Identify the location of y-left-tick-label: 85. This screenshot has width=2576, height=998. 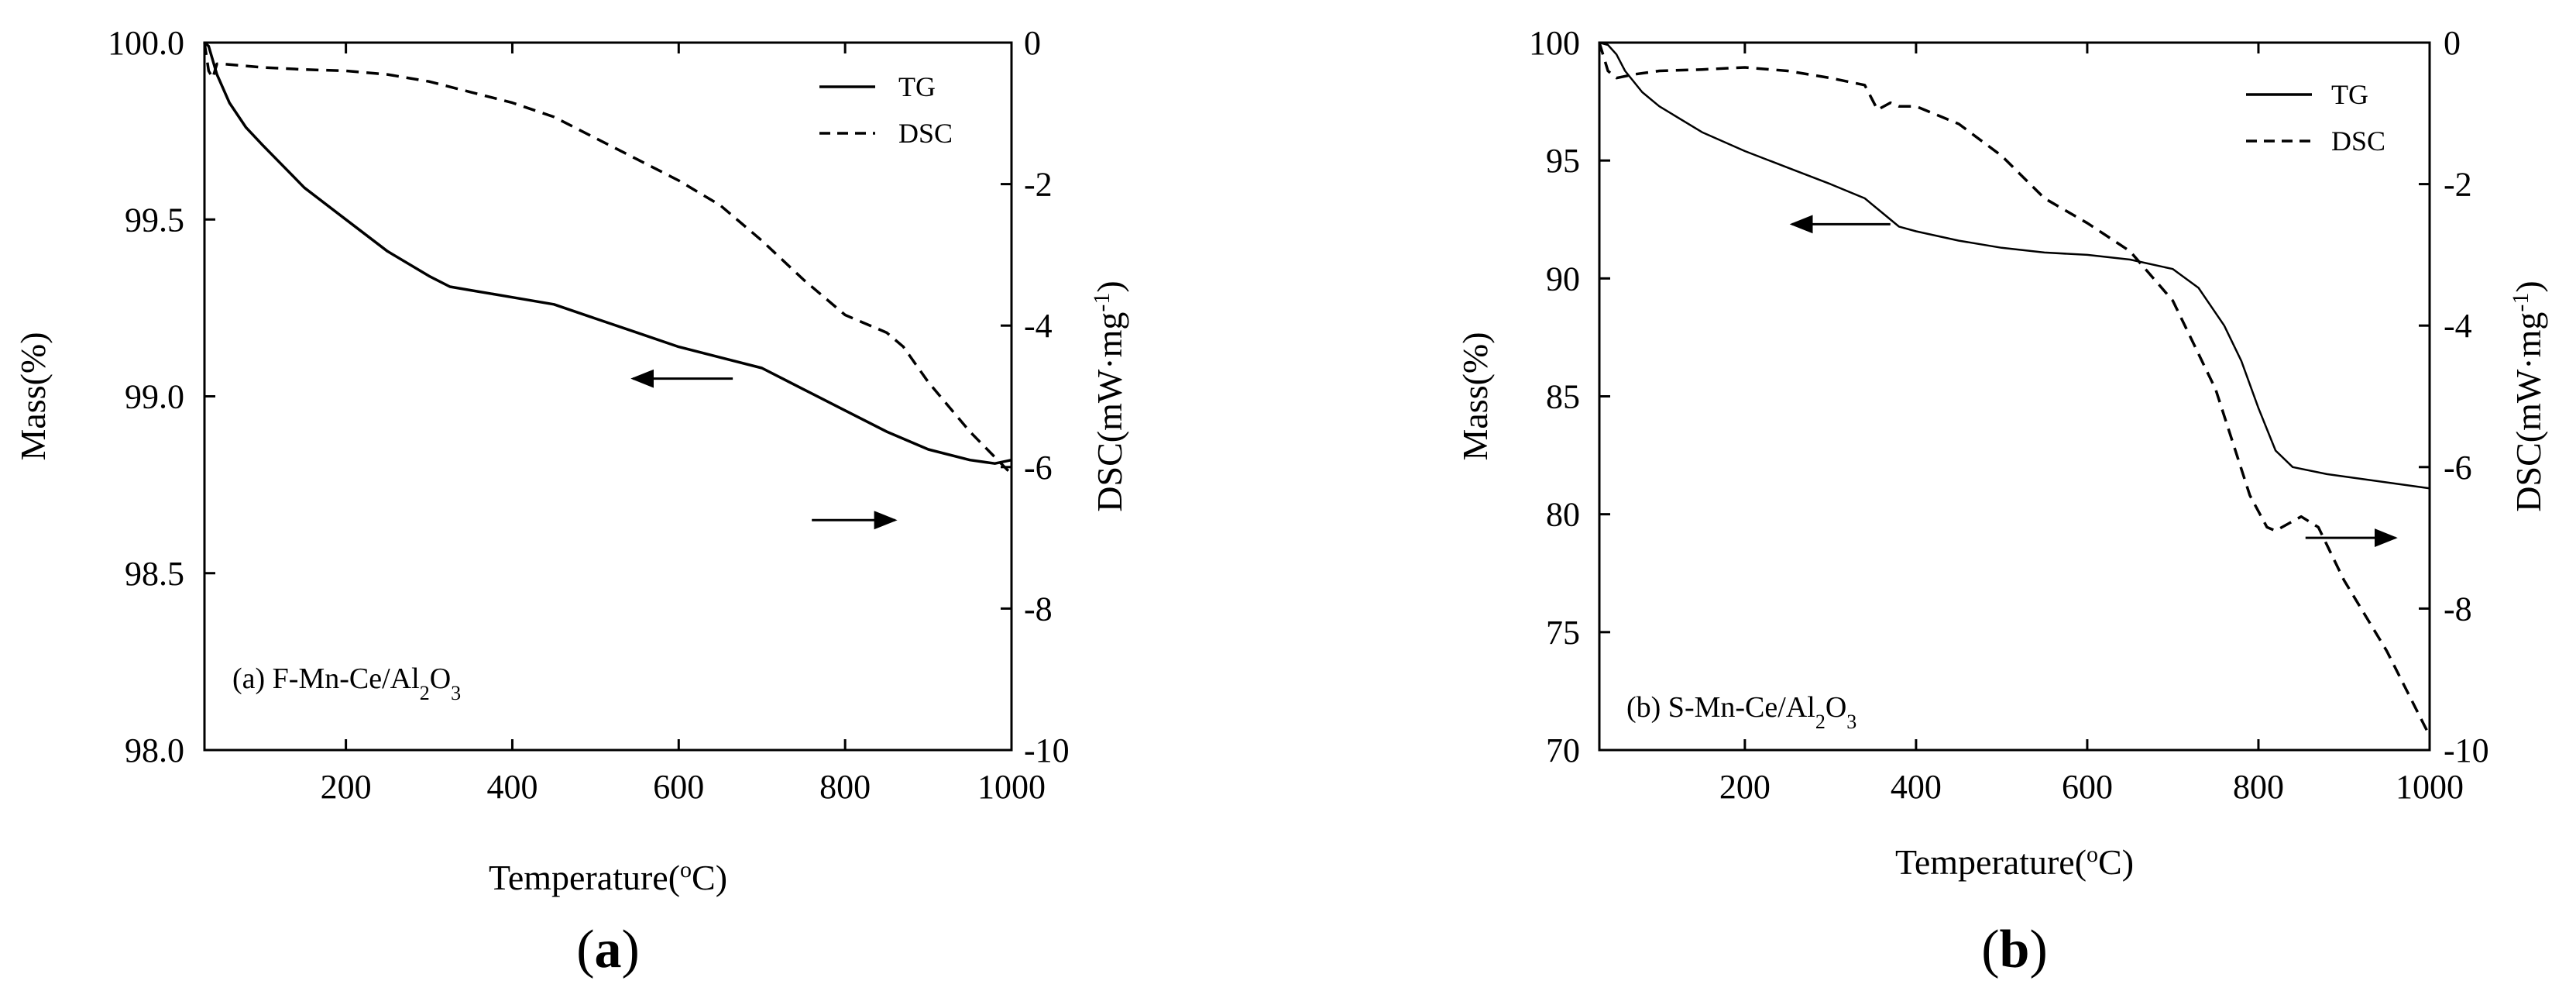
(1563, 397).